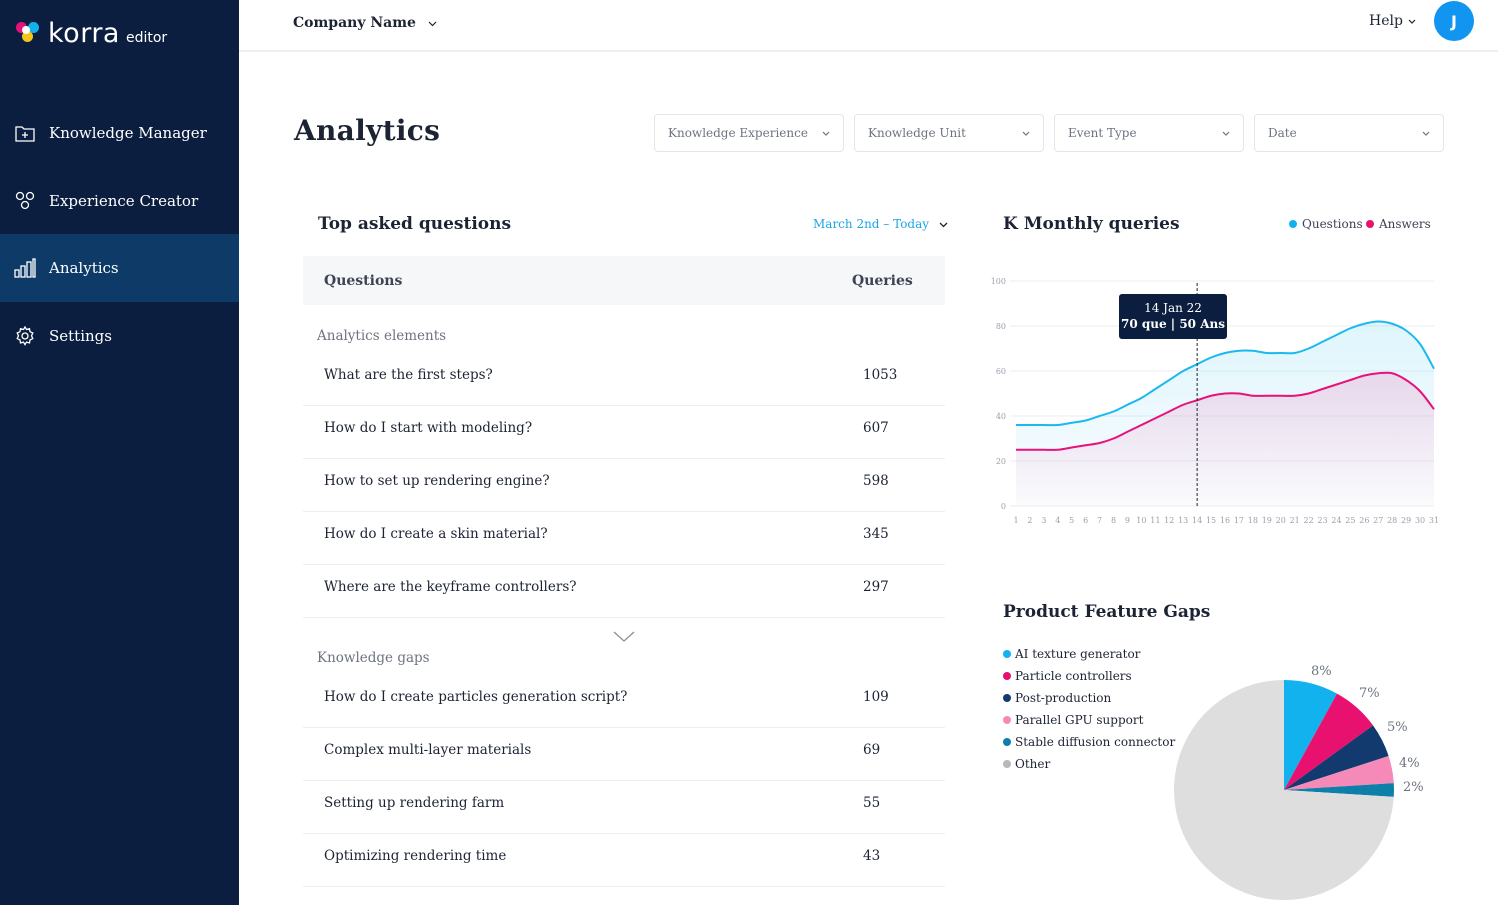 Image resolution: width=1498 pixels, height=905 pixels. I want to click on legend-label: Particle controllers, so click(1073, 676).